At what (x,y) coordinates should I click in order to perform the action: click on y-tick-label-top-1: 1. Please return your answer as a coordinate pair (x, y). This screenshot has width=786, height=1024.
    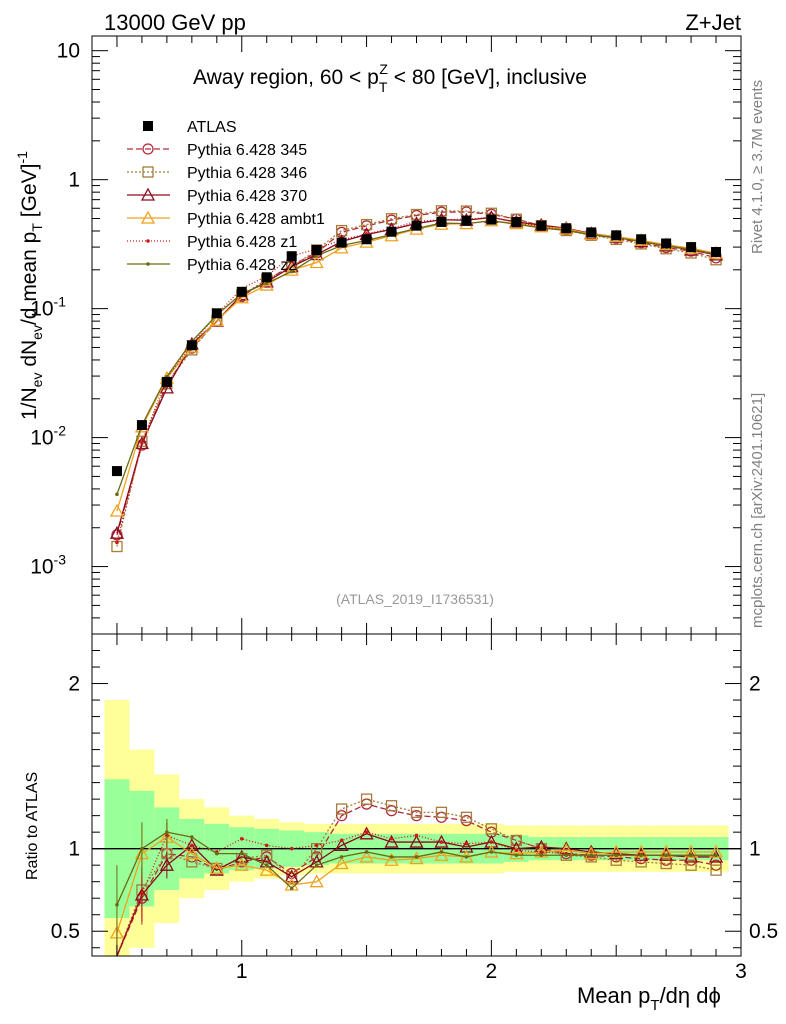
    Looking at the image, I should click on (74, 180).